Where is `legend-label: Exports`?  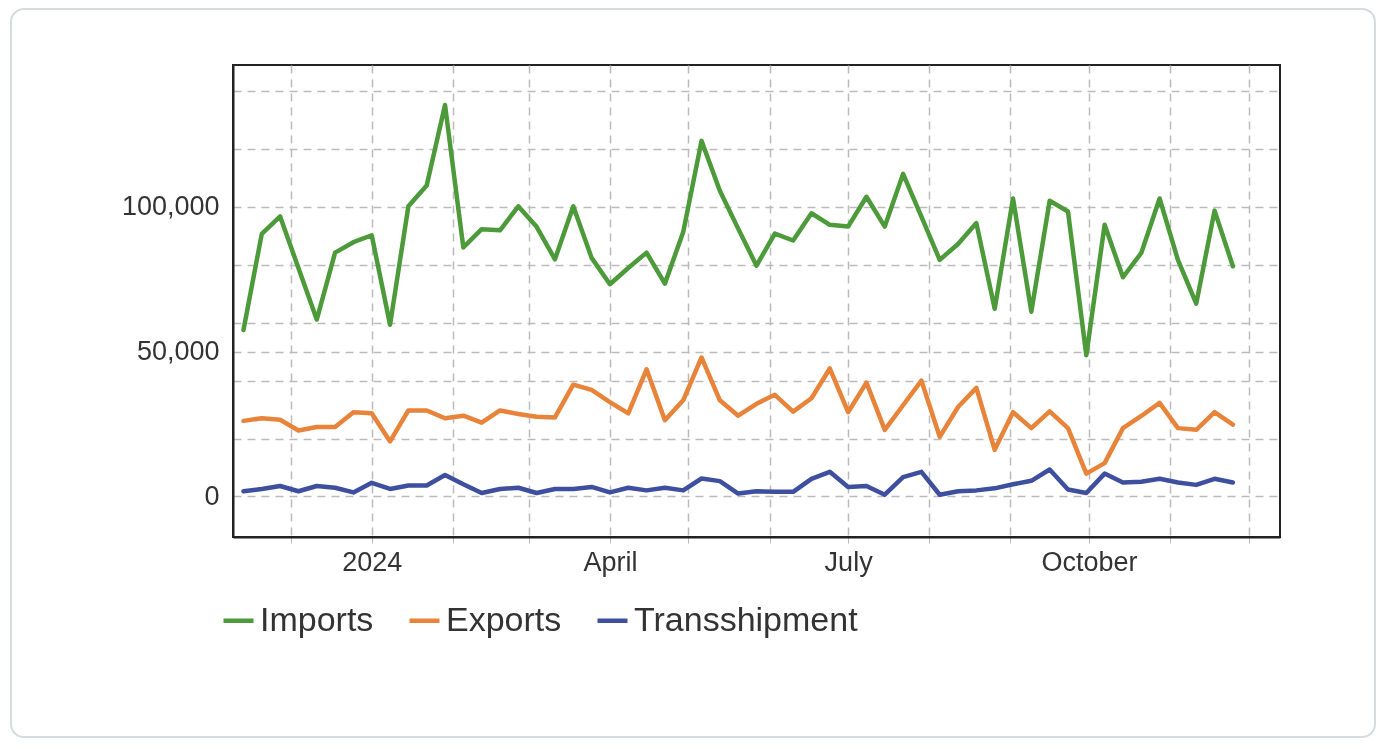 legend-label: Exports is located at coordinates (504, 618).